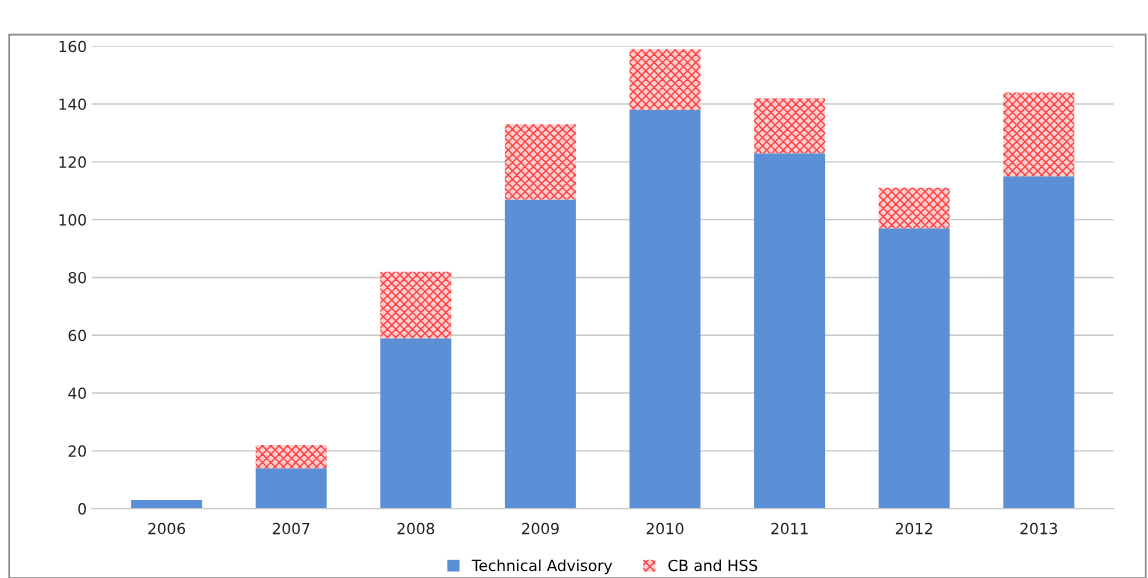 Image resolution: width=1148 pixels, height=578 pixels. Describe the element at coordinates (77, 335) in the screenshot. I see `y-tick-label: 60` at that location.